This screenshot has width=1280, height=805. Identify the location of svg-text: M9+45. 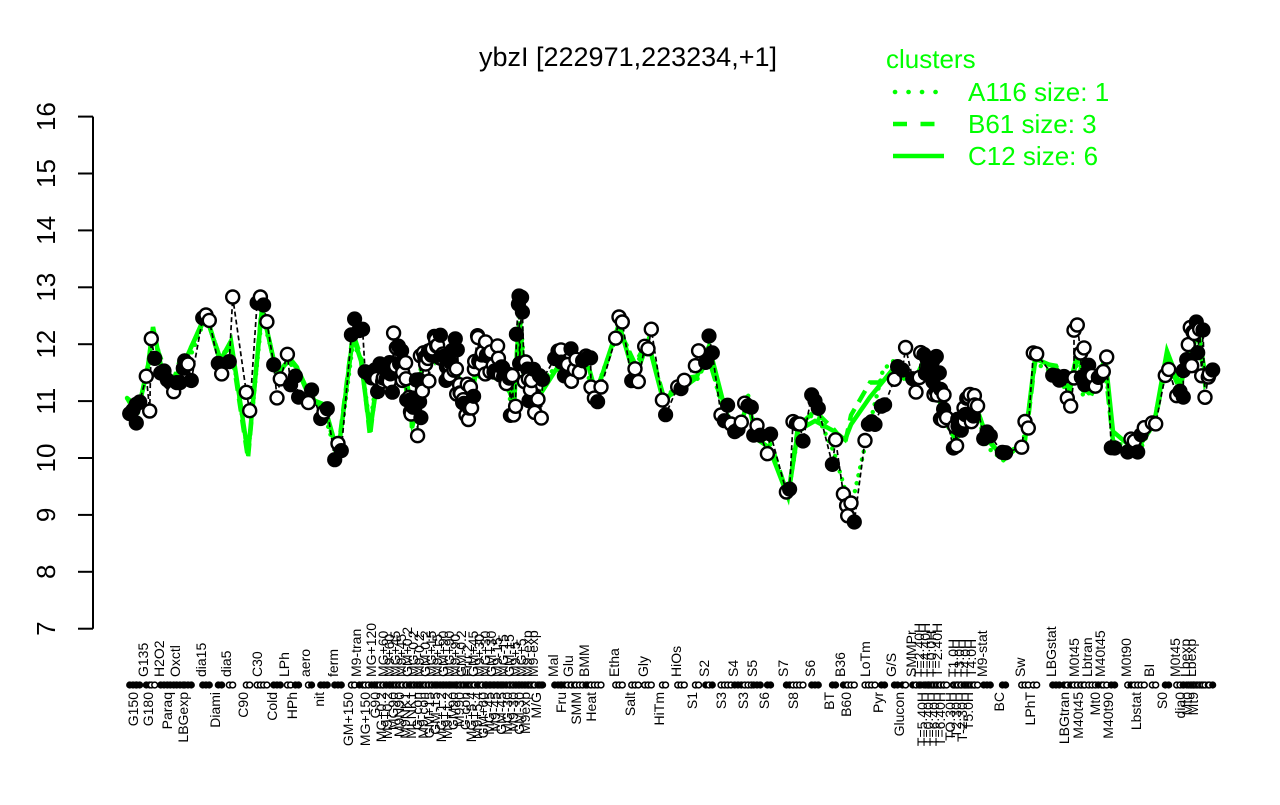
(401, 655).